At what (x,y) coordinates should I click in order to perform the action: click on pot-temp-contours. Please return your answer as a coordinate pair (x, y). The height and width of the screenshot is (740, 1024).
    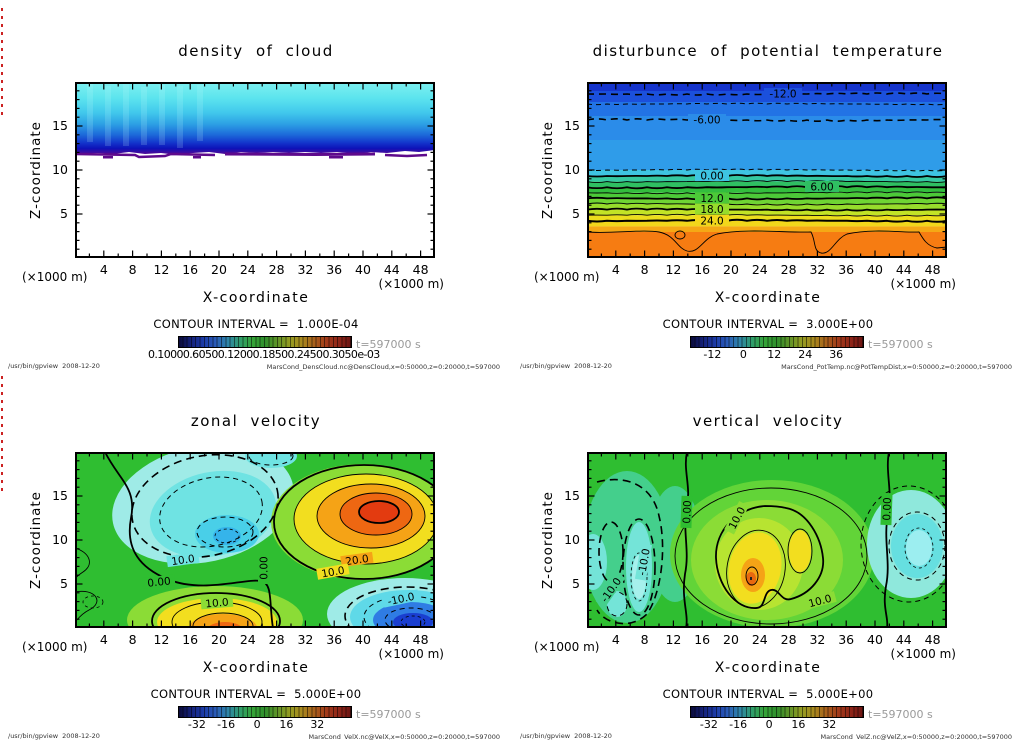
    Looking at the image, I should click on (767, 157).